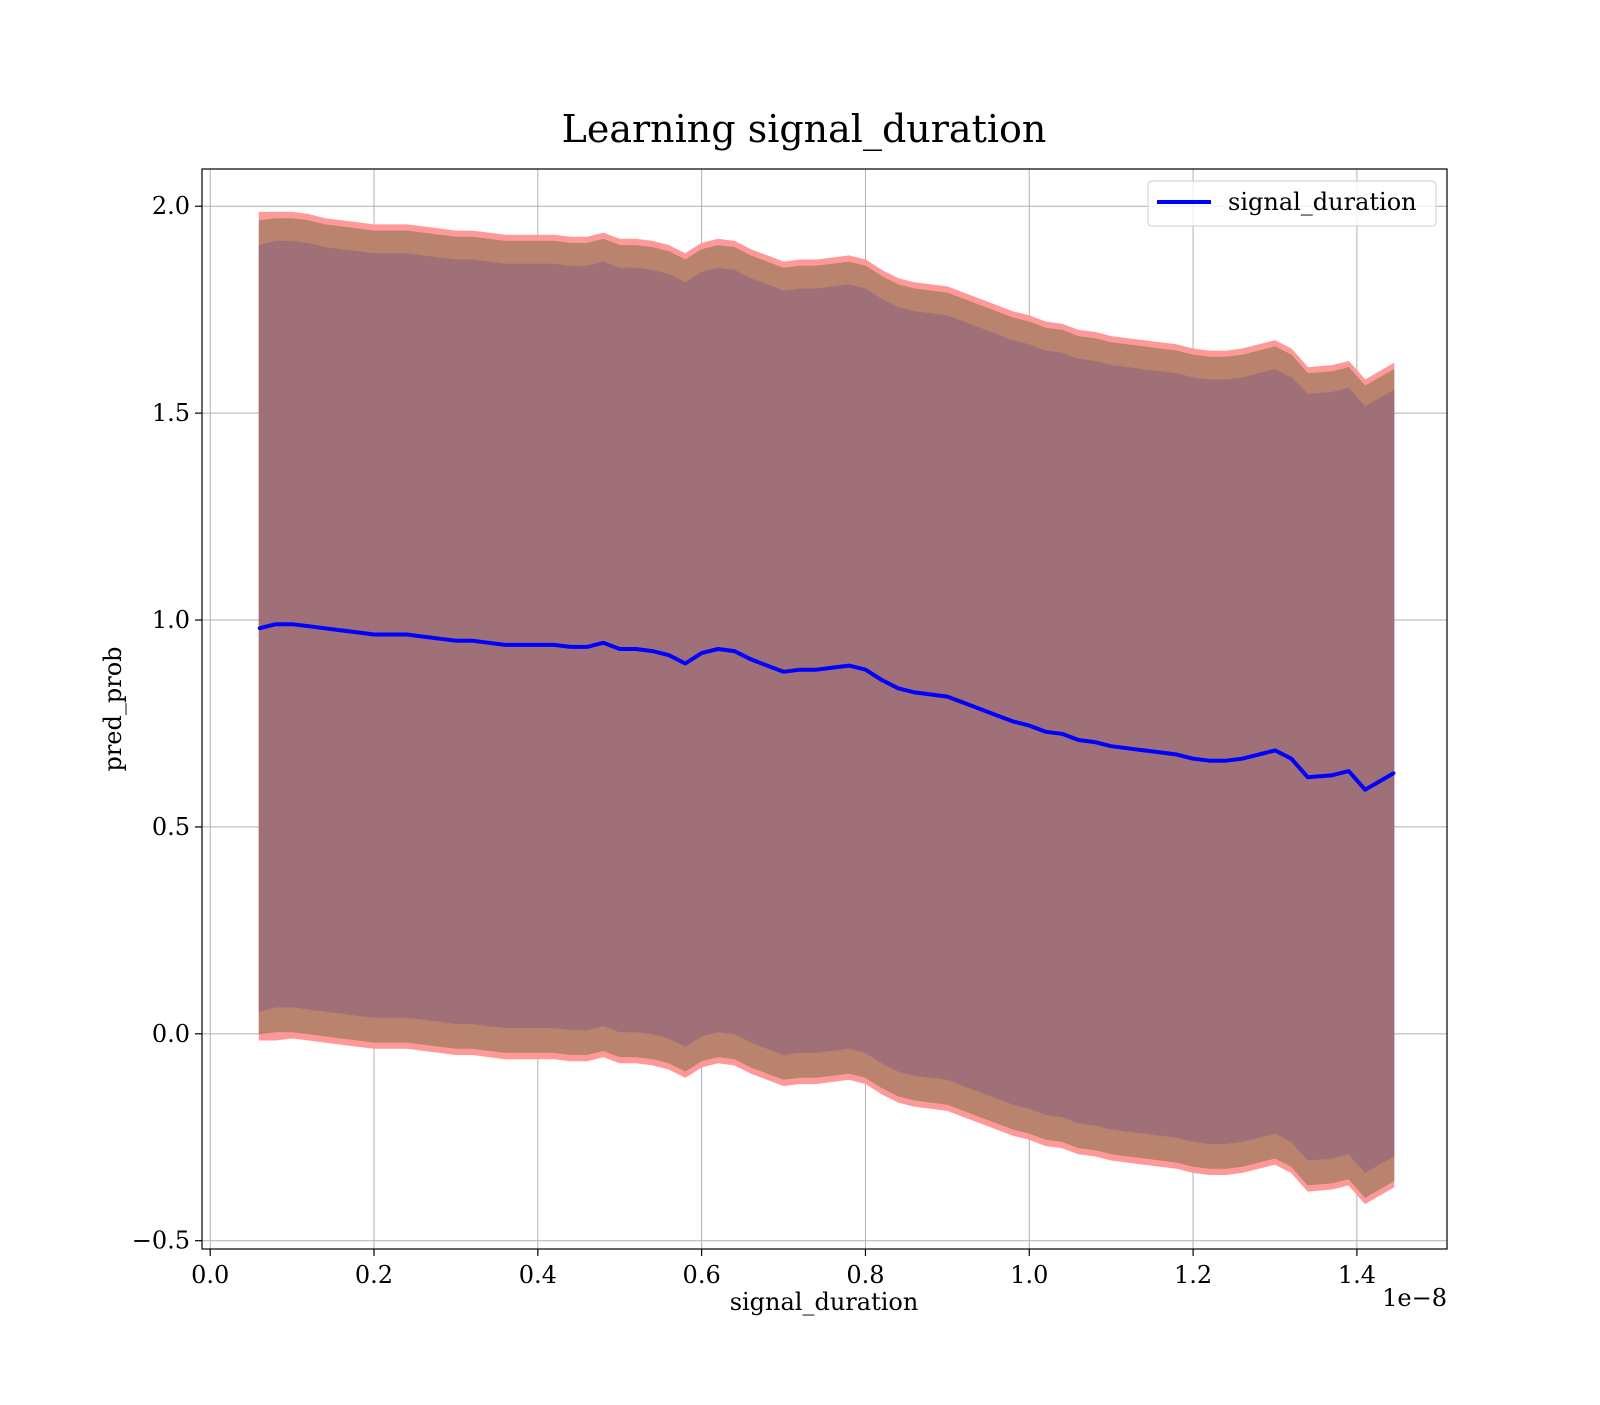 The height and width of the screenshot is (1405, 1600). I want to click on legend-label-signal-duration: signal_duration, so click(1322, 202).